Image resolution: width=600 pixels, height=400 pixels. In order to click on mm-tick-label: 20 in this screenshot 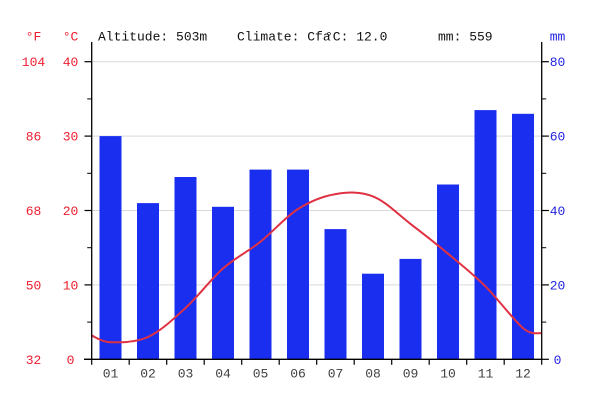, I will do `click(558, 285)`.